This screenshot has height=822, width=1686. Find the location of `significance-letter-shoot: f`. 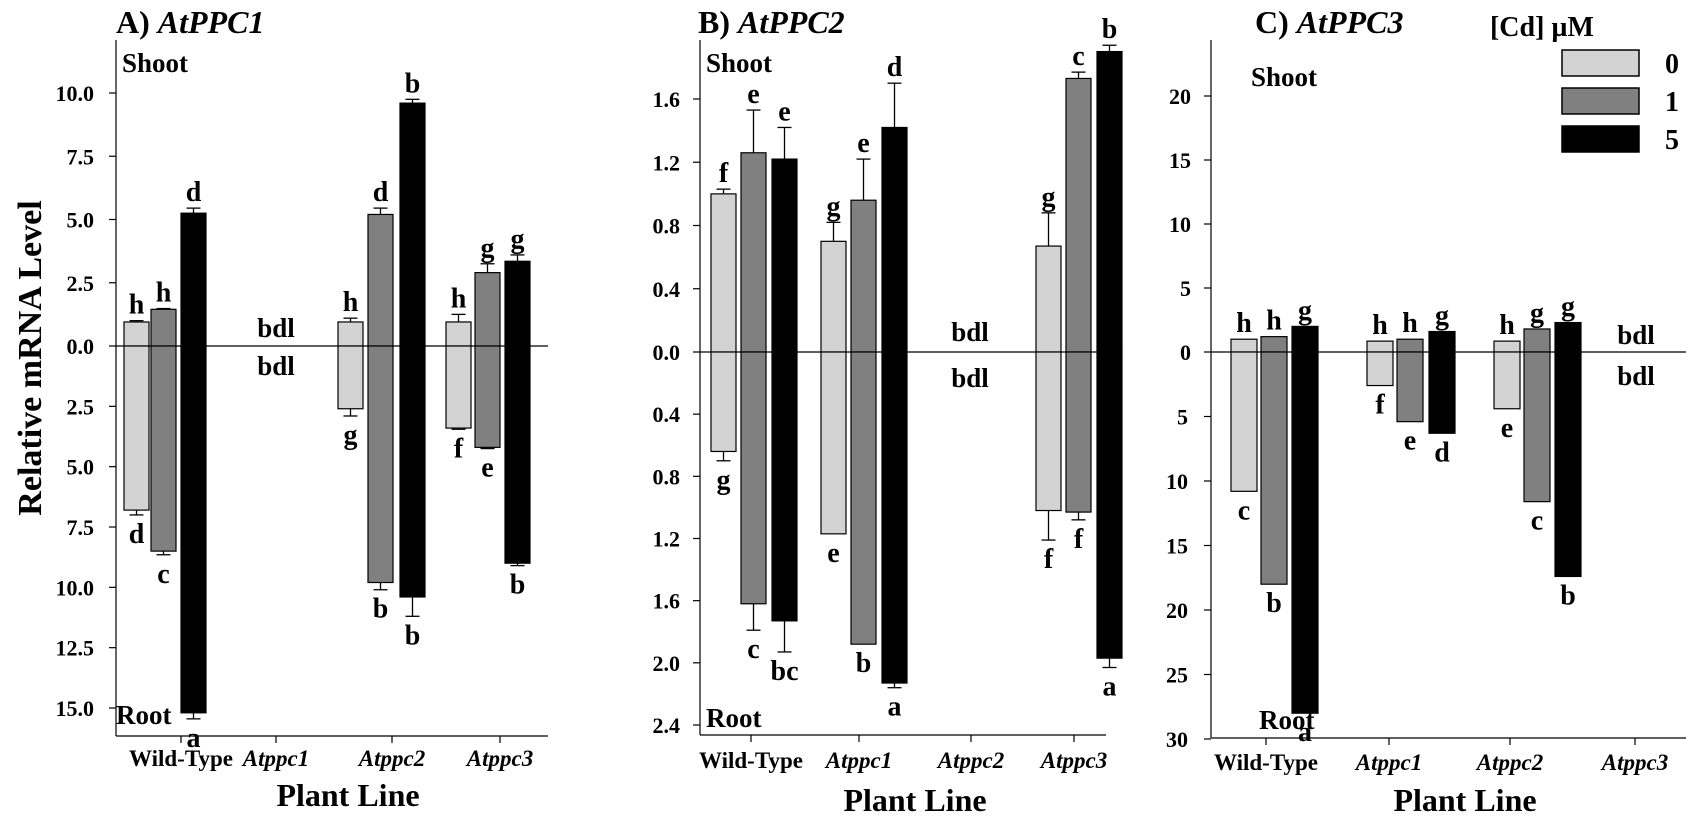

significance-letter-shoot: f is located at coordinates (724, 173).